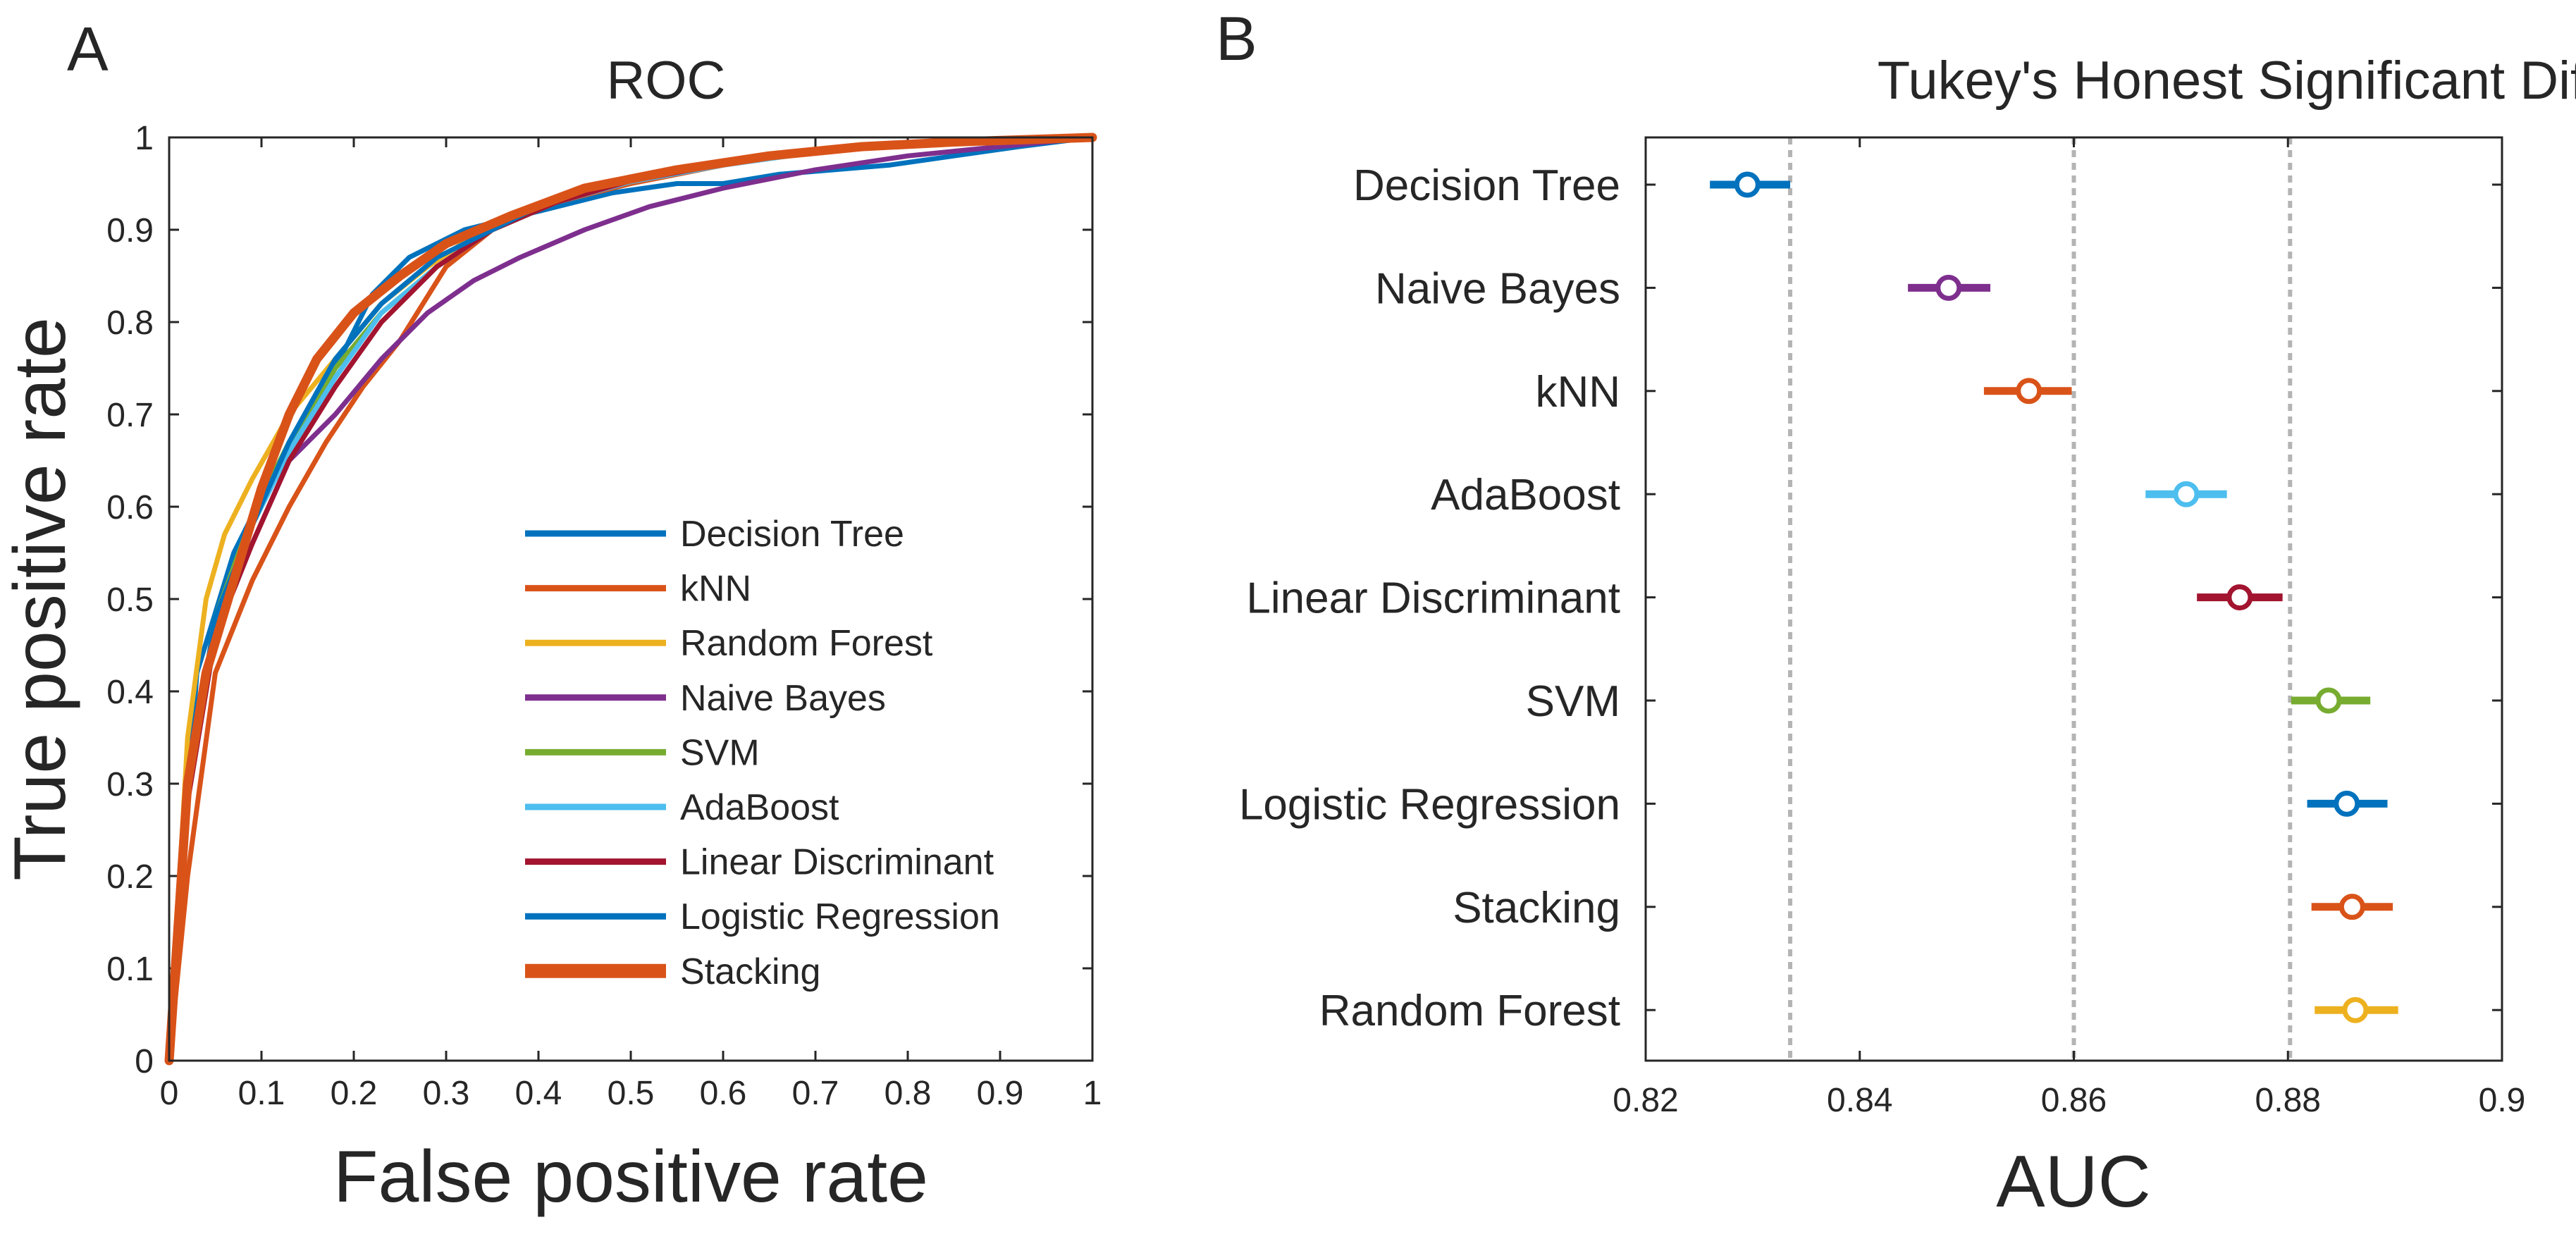 The width and height of the screenshot is (2576, 1246). What do you see at coordinates (130, 785) in the screenshot?
I see `roc-ytick-label: 0.3` at bounding box center [130, 785].